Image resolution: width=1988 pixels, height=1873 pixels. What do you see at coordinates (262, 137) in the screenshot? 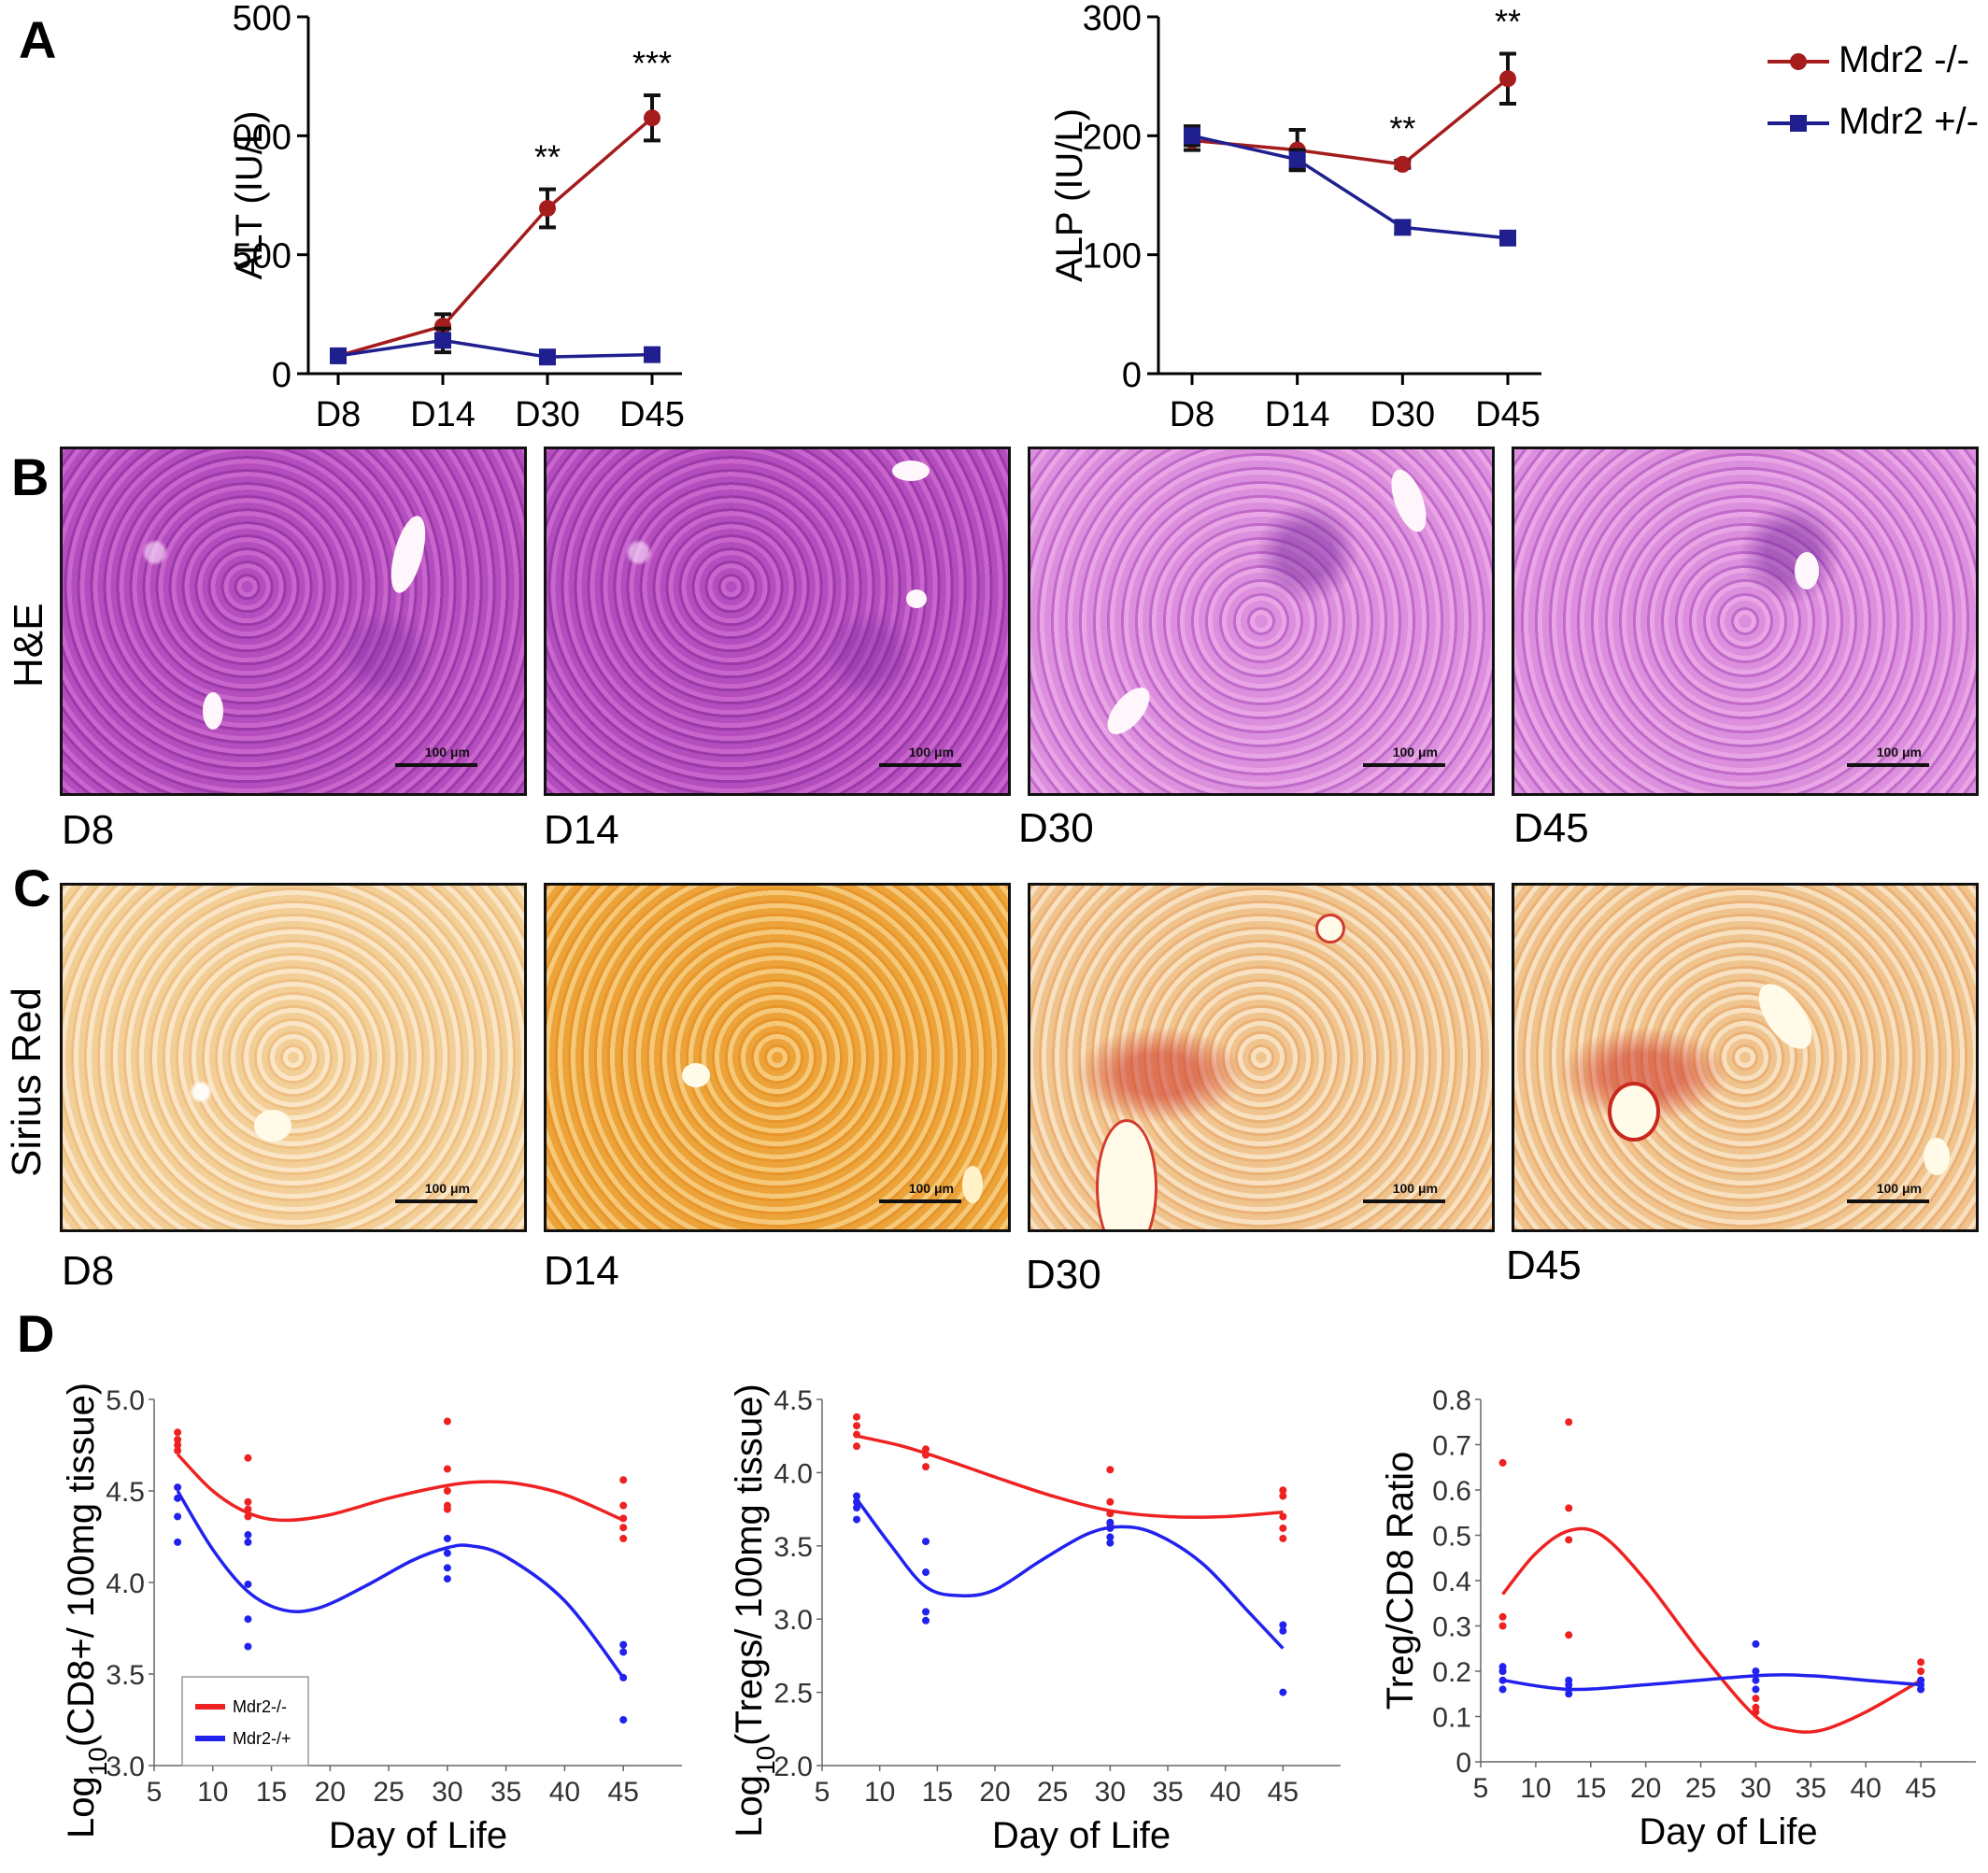
I see `y-tick-label: 1000` at bounding box center [262, 137].